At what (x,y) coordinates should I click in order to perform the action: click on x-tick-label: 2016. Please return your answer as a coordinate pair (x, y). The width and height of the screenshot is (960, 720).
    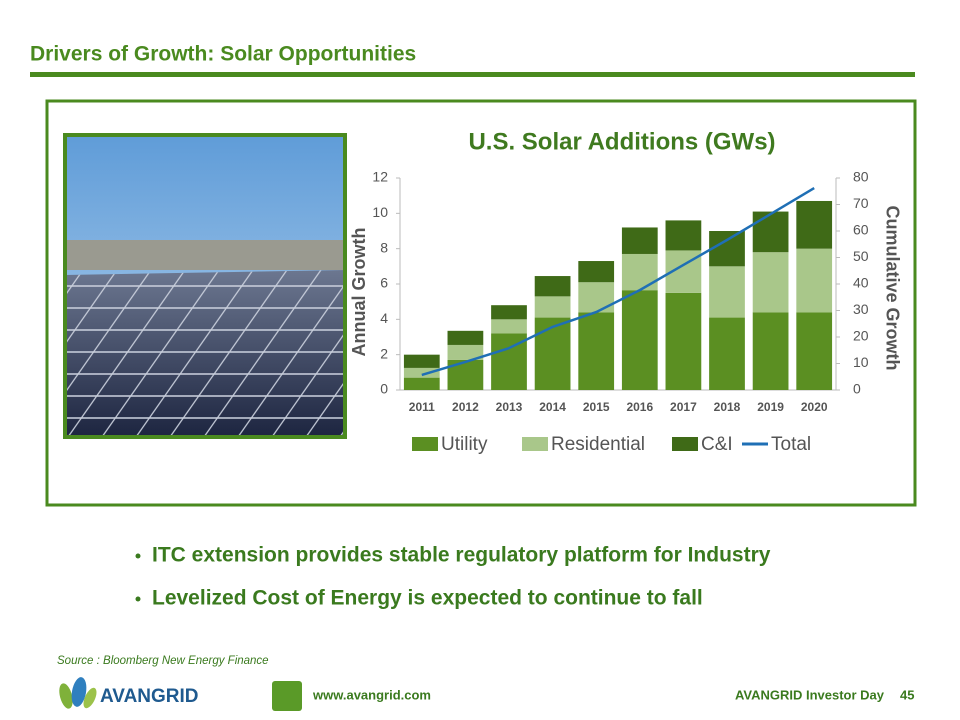
    Looking at the image, I should click on (639, 407).